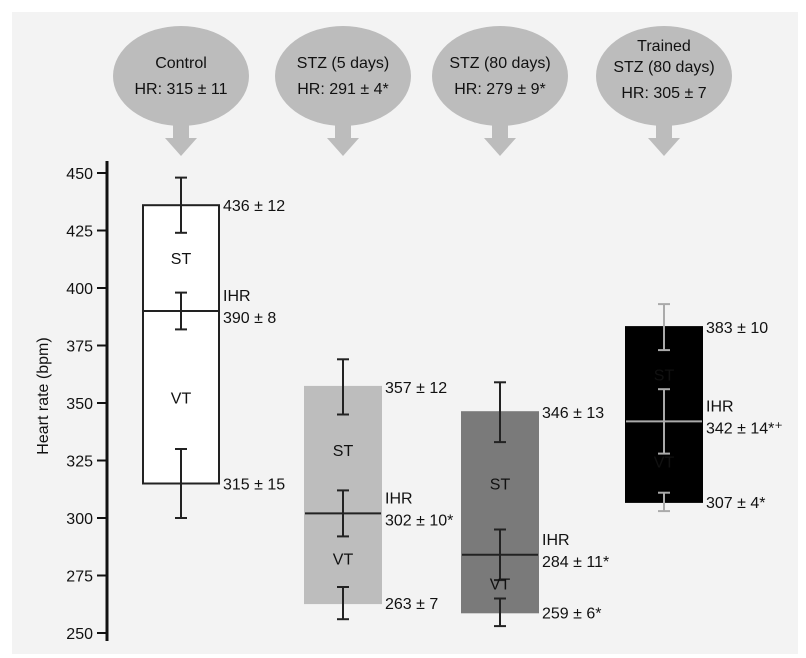 The image size is (806, 658). Describe the element at coordinates (419, 520) in the screenshot. I see `group-ihr-value-label: 302 ± 10*` at that location.